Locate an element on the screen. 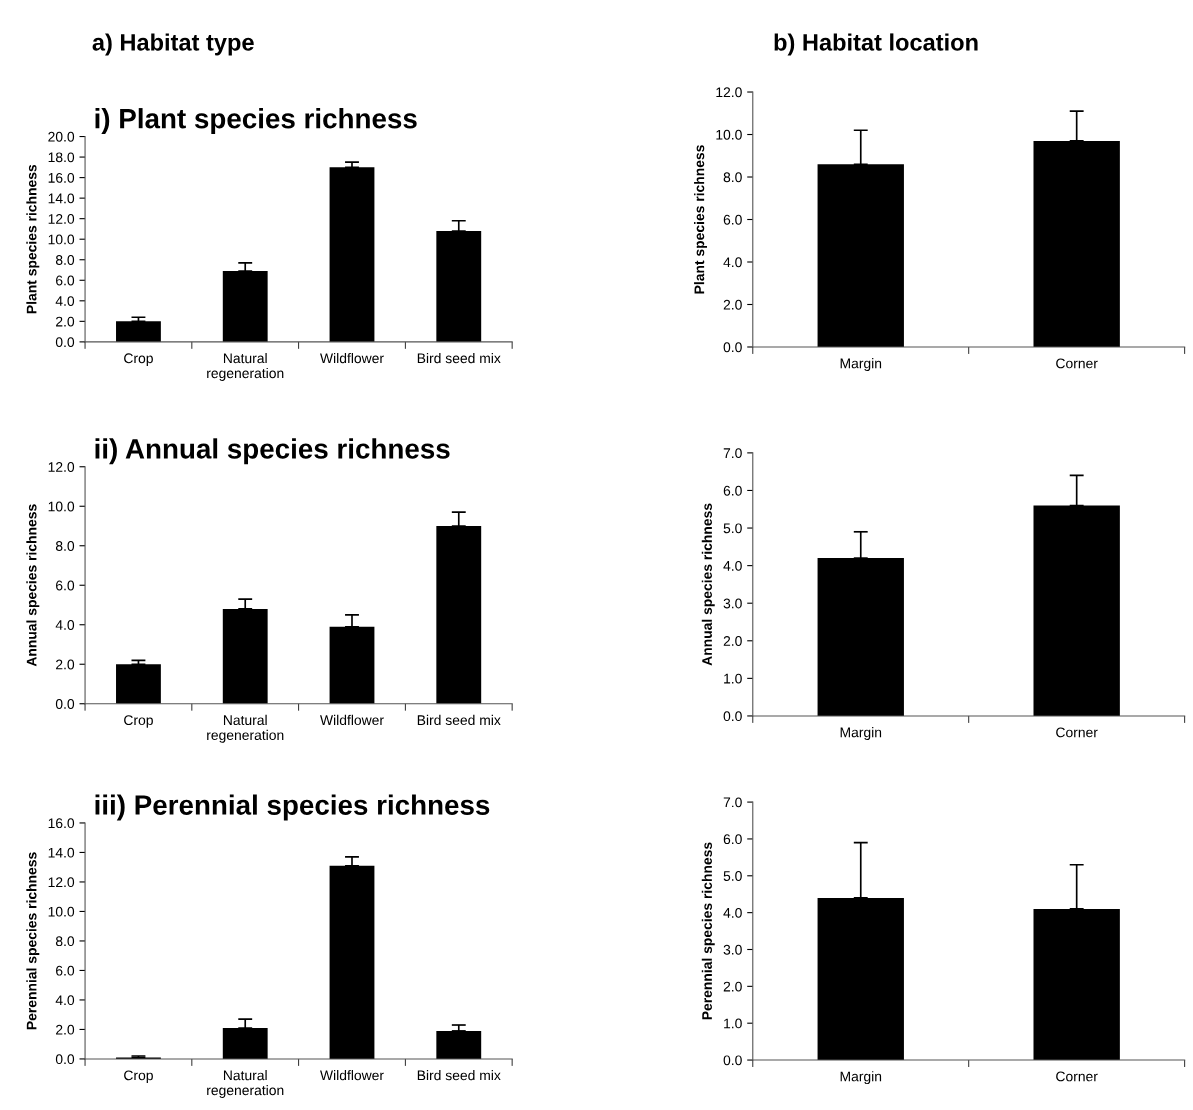 The height and width of the screenshot is (1110, 1193). text: b) Habitat location is located at coordinates (876, 44).